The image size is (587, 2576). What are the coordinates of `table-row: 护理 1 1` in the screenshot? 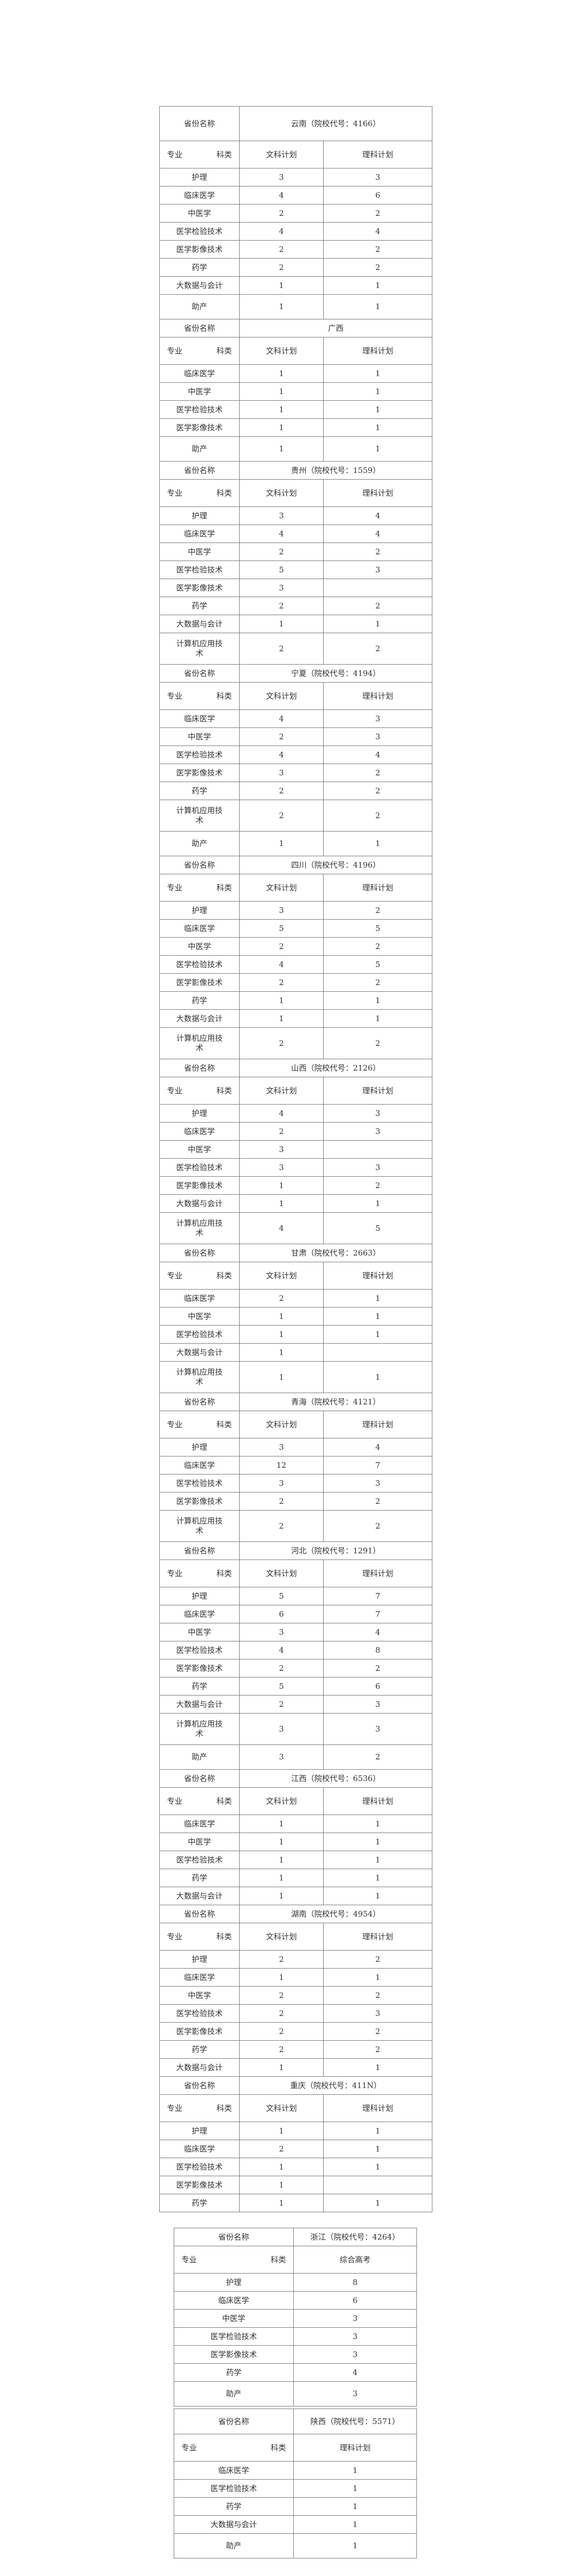 It's located at (295, 2131).